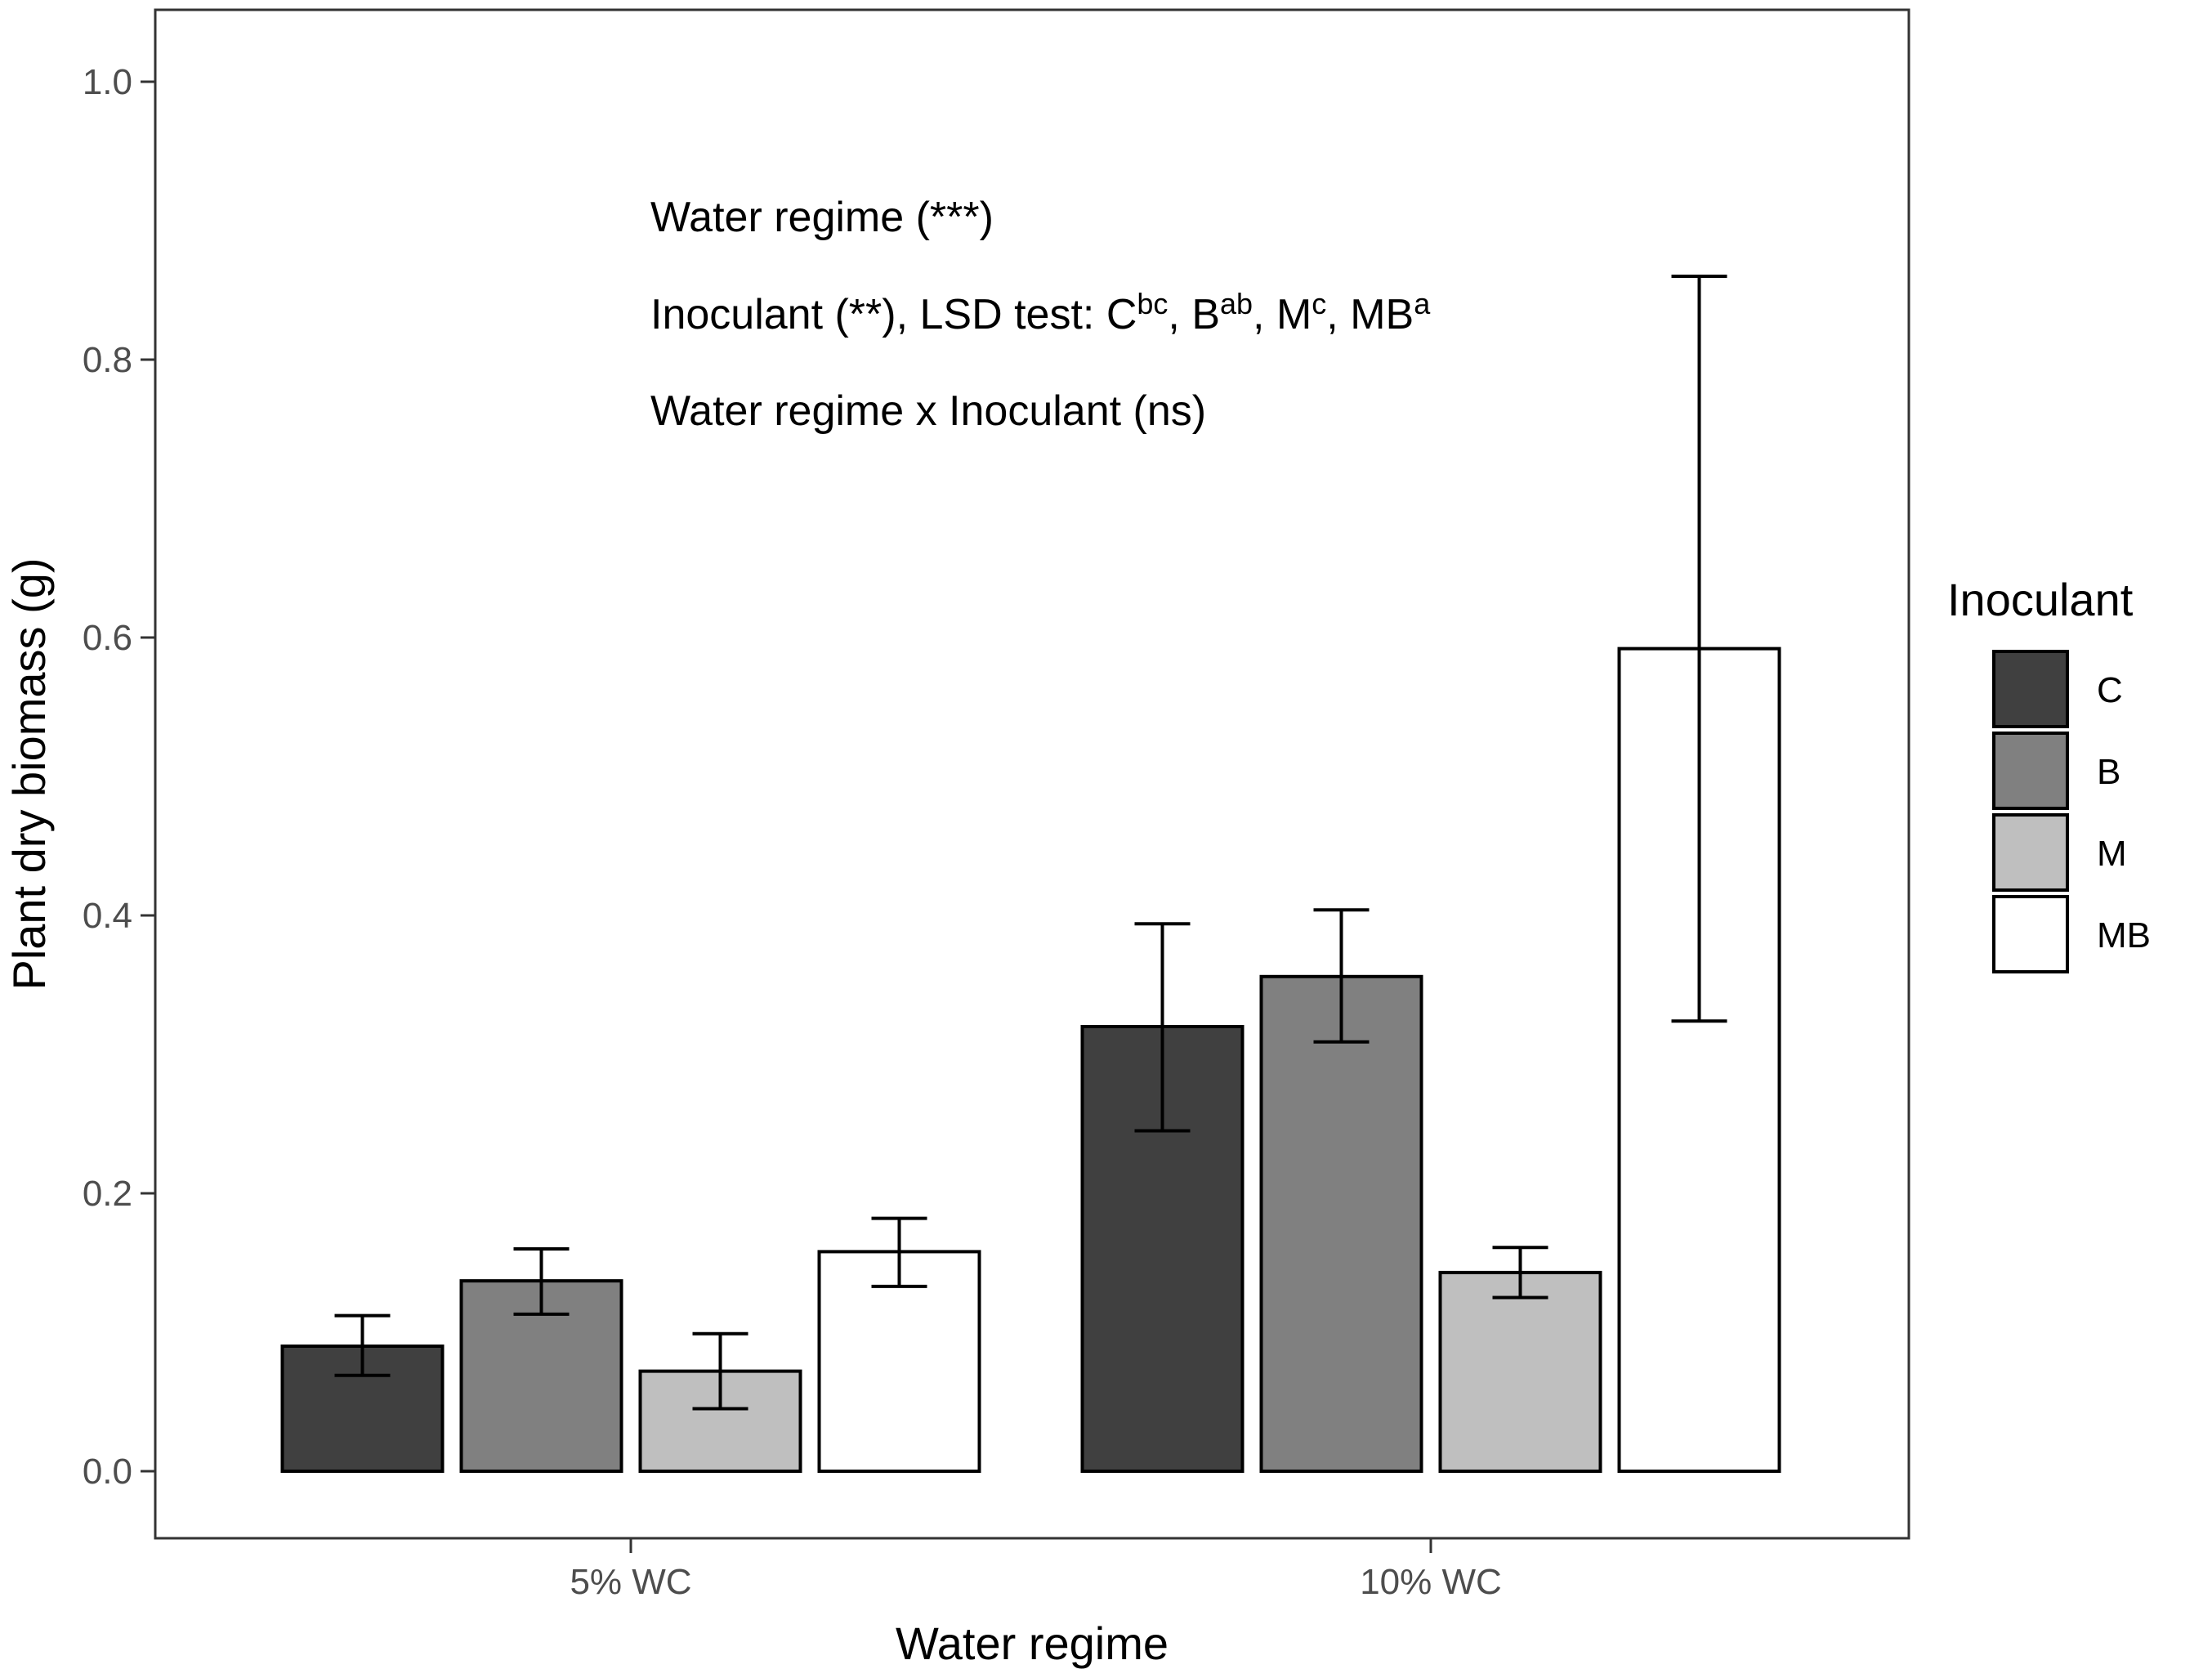  Describe the element at coordinates (1294, 314) in the screenshot. I see `lsd-treatment: M` at that location.